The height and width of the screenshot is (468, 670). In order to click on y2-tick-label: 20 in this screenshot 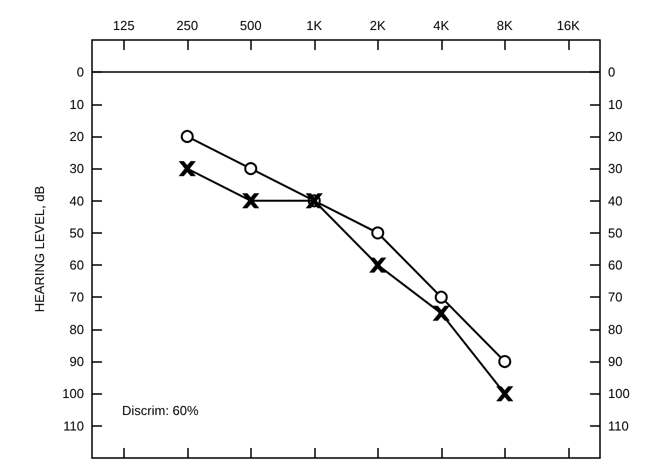, I will do `click(615, 136)`.